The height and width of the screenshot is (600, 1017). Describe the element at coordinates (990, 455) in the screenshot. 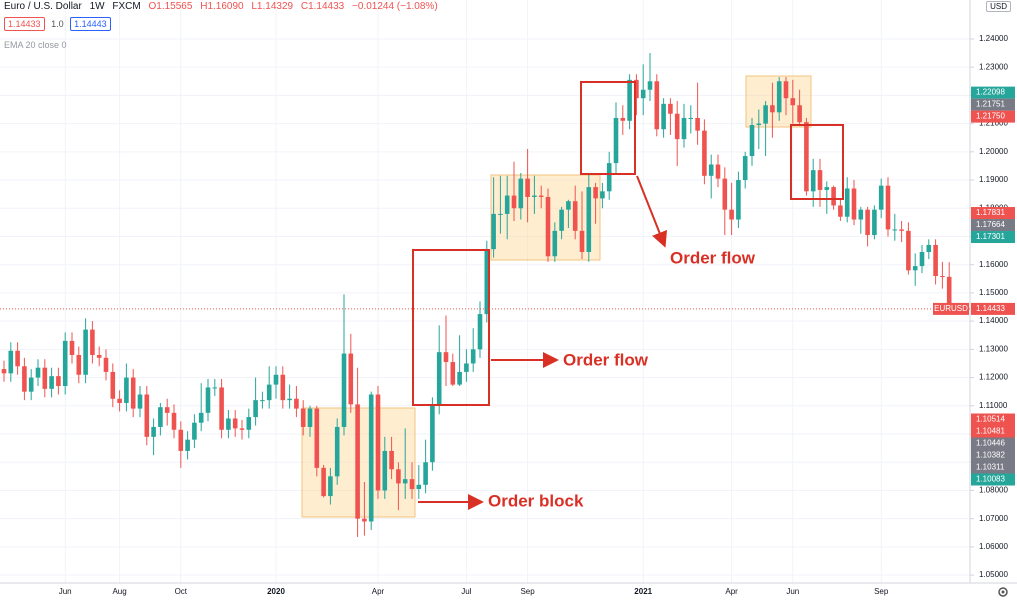

I see `price-tag-label: 1.10382` at that location.